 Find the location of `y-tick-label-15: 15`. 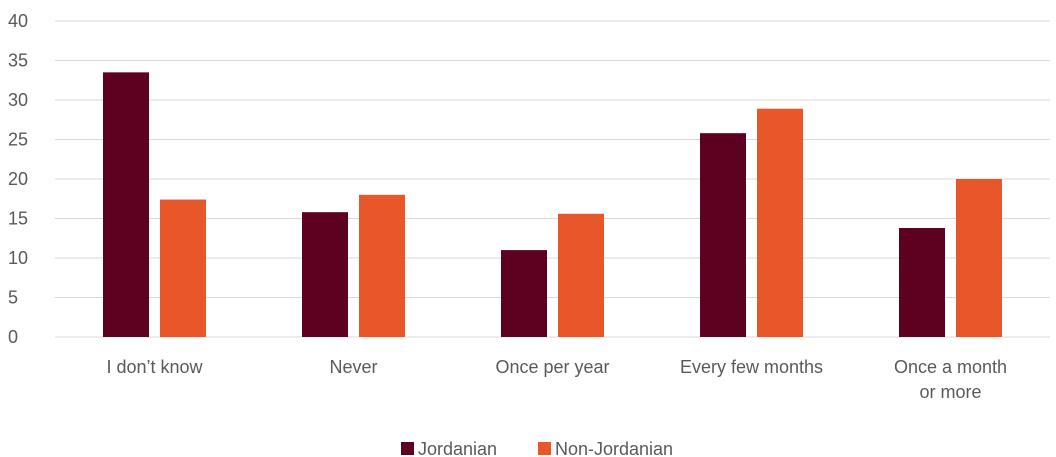

y-tick-label-15: 15 is located at coordinates (18, 219).